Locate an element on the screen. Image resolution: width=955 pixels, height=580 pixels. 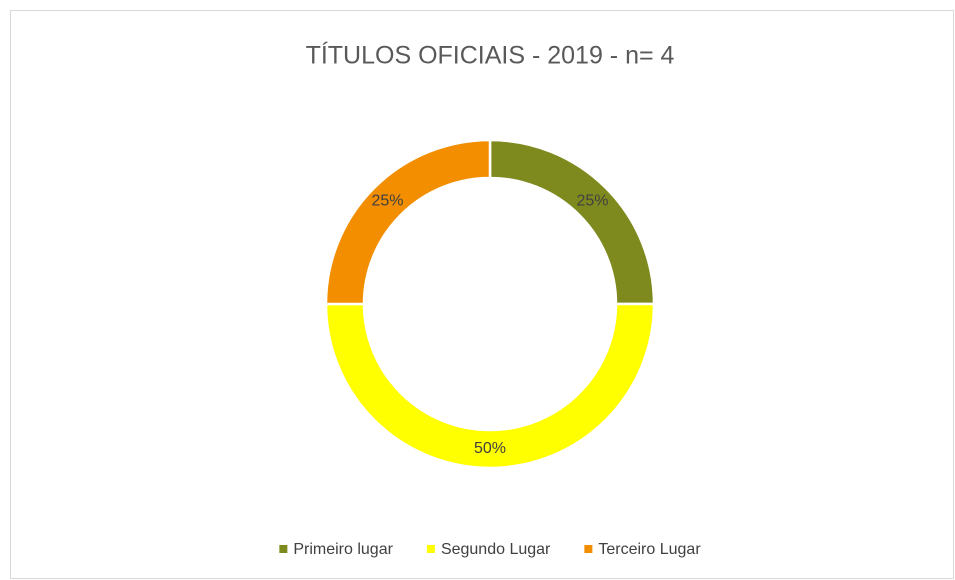
legend-label: Segundo Lugar is located at coordinates (496, 549).